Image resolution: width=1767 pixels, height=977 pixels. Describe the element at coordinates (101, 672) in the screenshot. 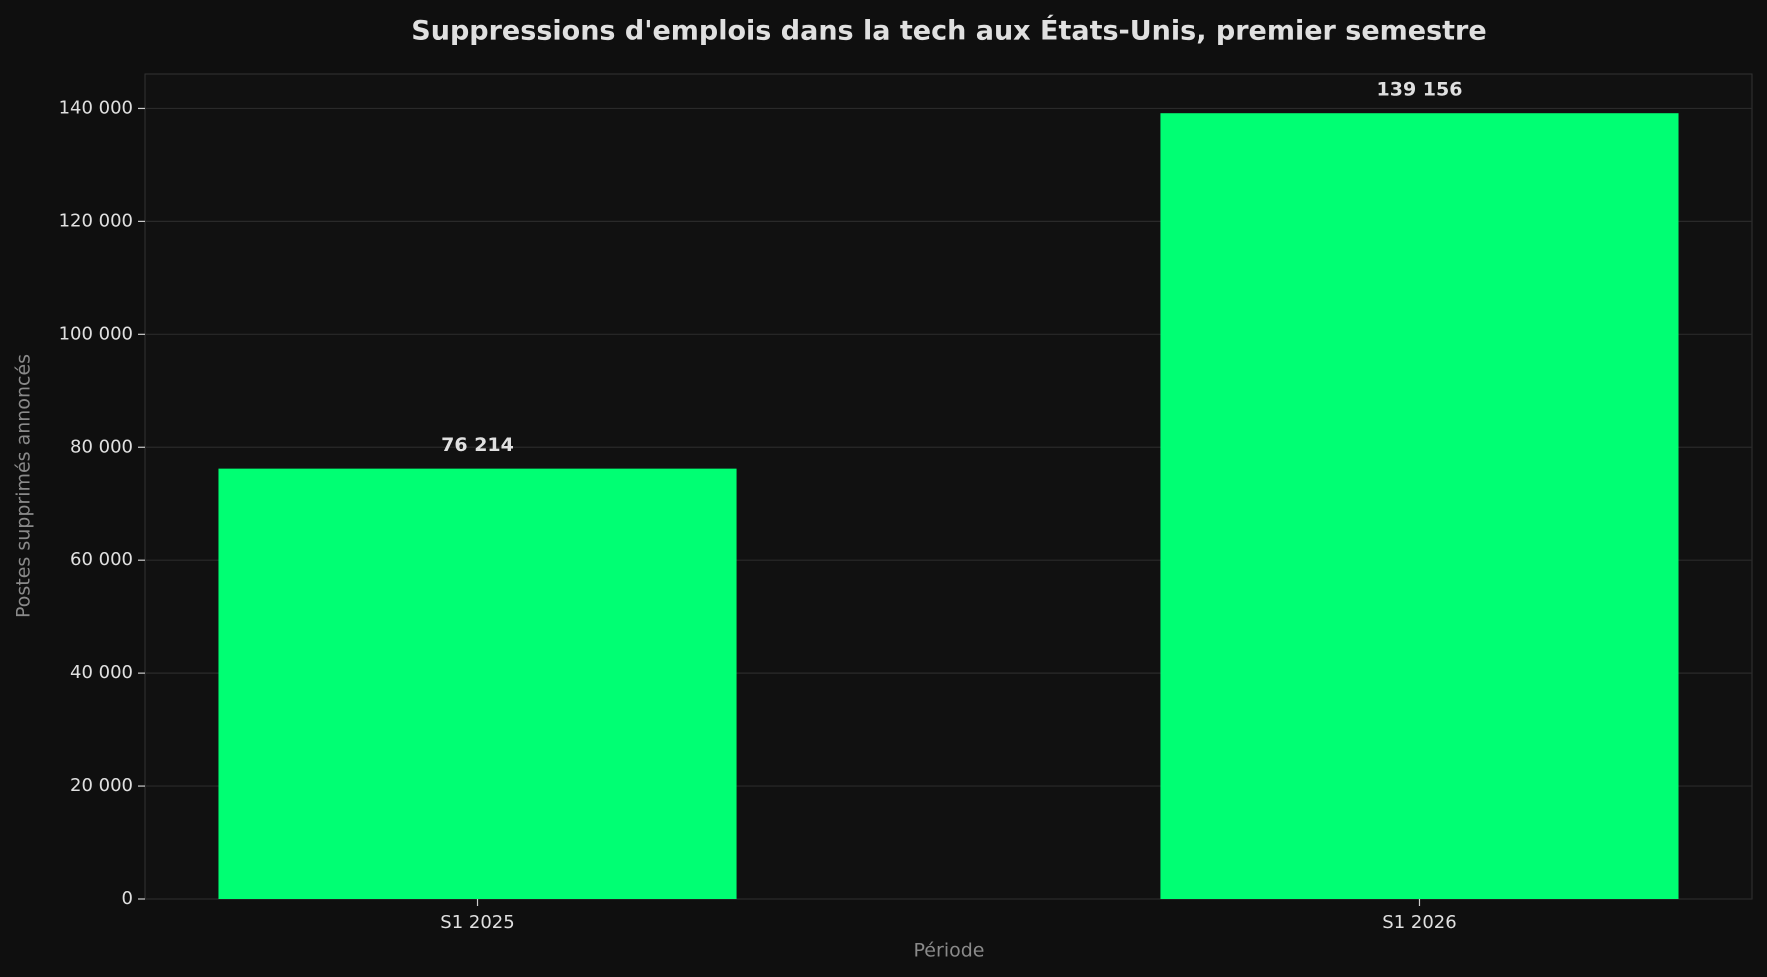

I see `y-tick-label: 40 000` at that location.